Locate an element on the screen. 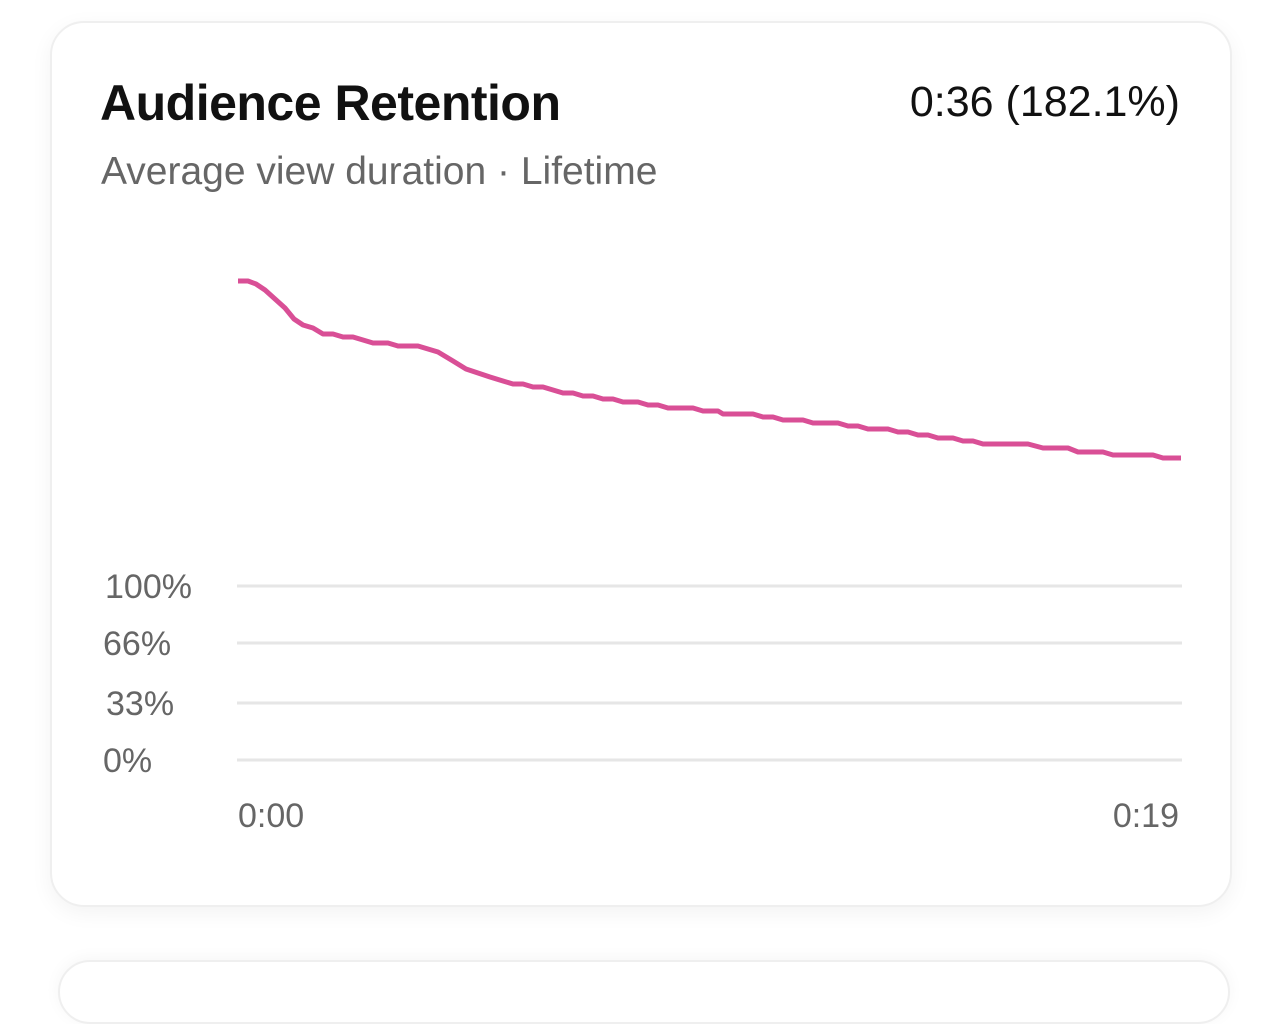 This screenshot has height=1024, width=1284. x-tick-end: 0:19 is located at coordinates (1145, 816).